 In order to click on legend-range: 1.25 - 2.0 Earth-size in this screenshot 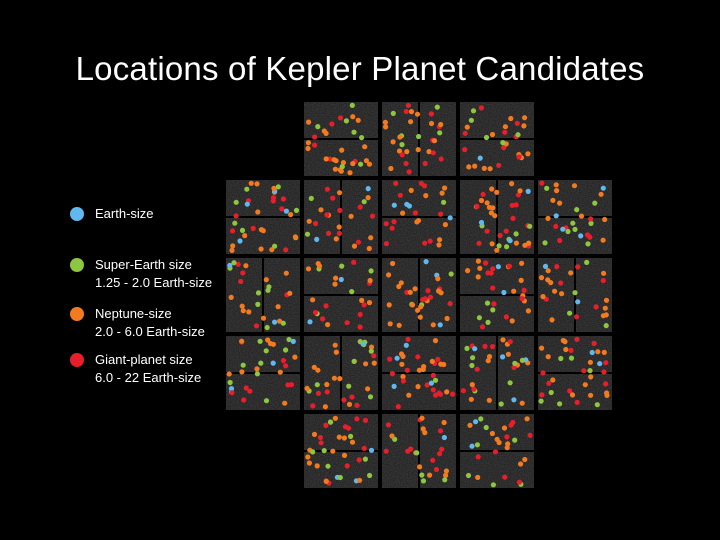, I will do `click(154, 282)`.